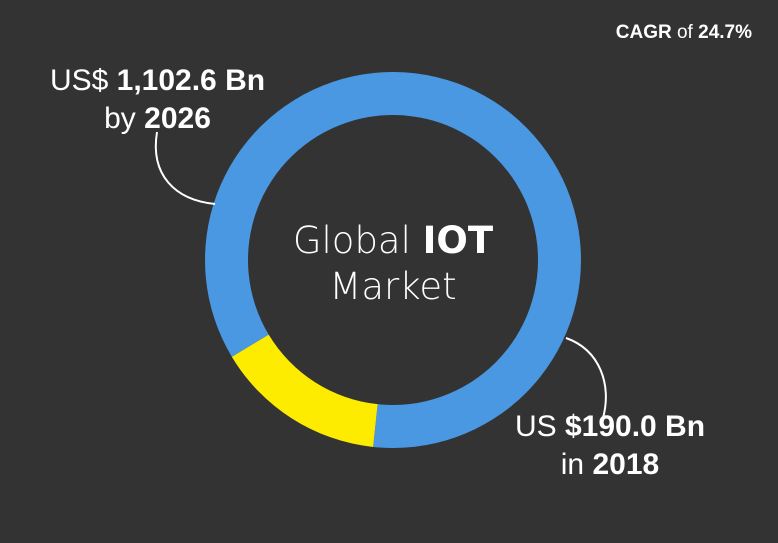 The width and height of the screenshot is (778, 543). I want to click on label-2018-value: $190.0 Bn, so click(635, 426).